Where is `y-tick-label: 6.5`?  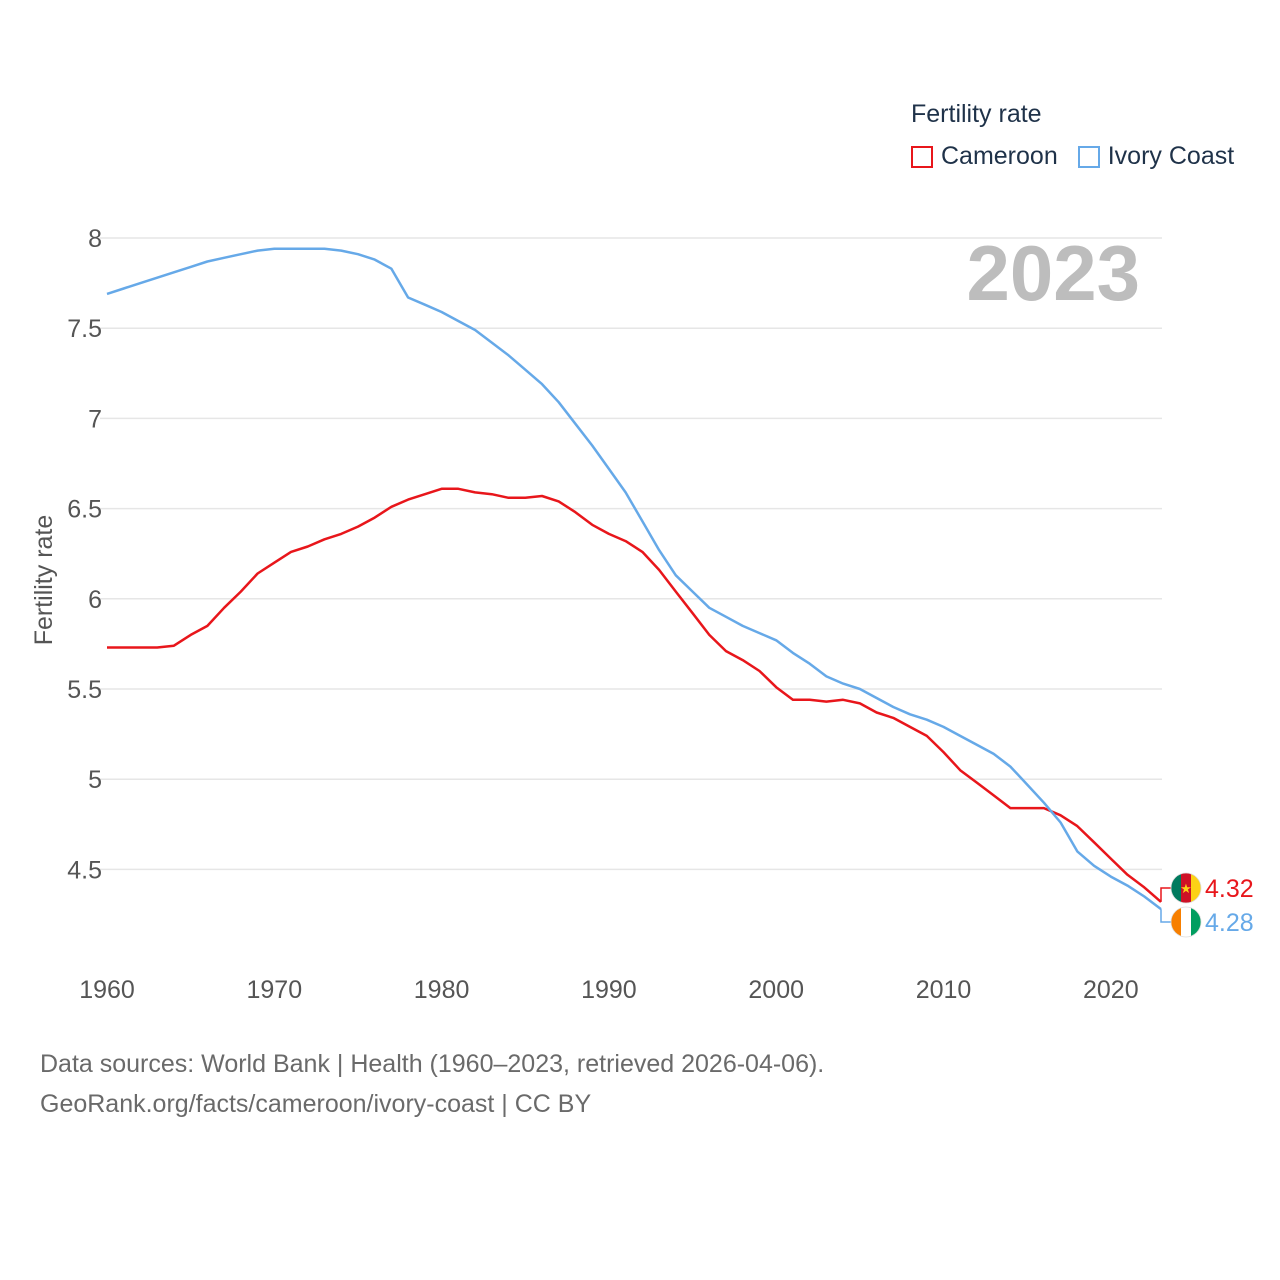 y-tick-label: 6.5 is located at coordinates (84, 510).